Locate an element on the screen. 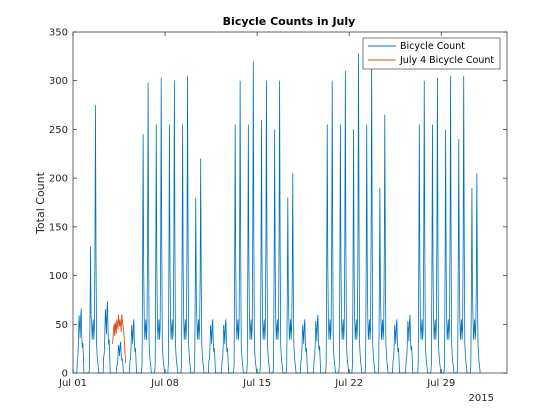 This screenshot has width=560, height=420. y-tick-label: 100 is located at coordinates (58, 276).